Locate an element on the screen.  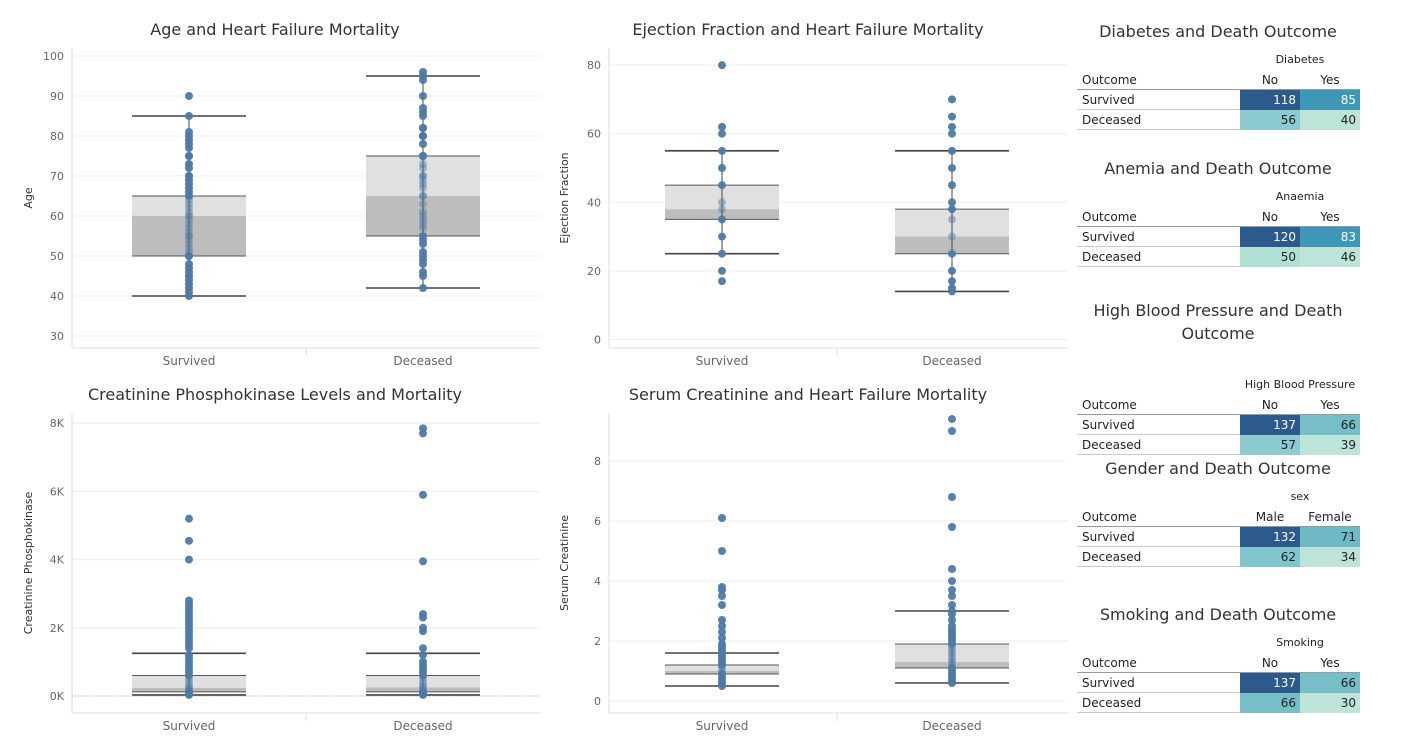
chart-title-age: Age and Heart Failure Mortality is located at coordinates (275, 29).